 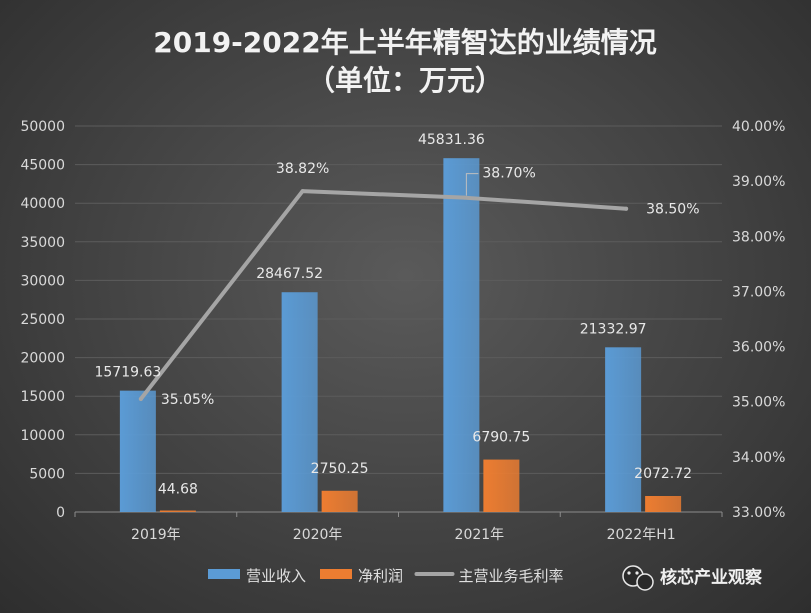 What do you see at coordinates (47, 474) in the screenshot?
I see `y-left-tick-label: 5000` at bounding box center [47, 474].